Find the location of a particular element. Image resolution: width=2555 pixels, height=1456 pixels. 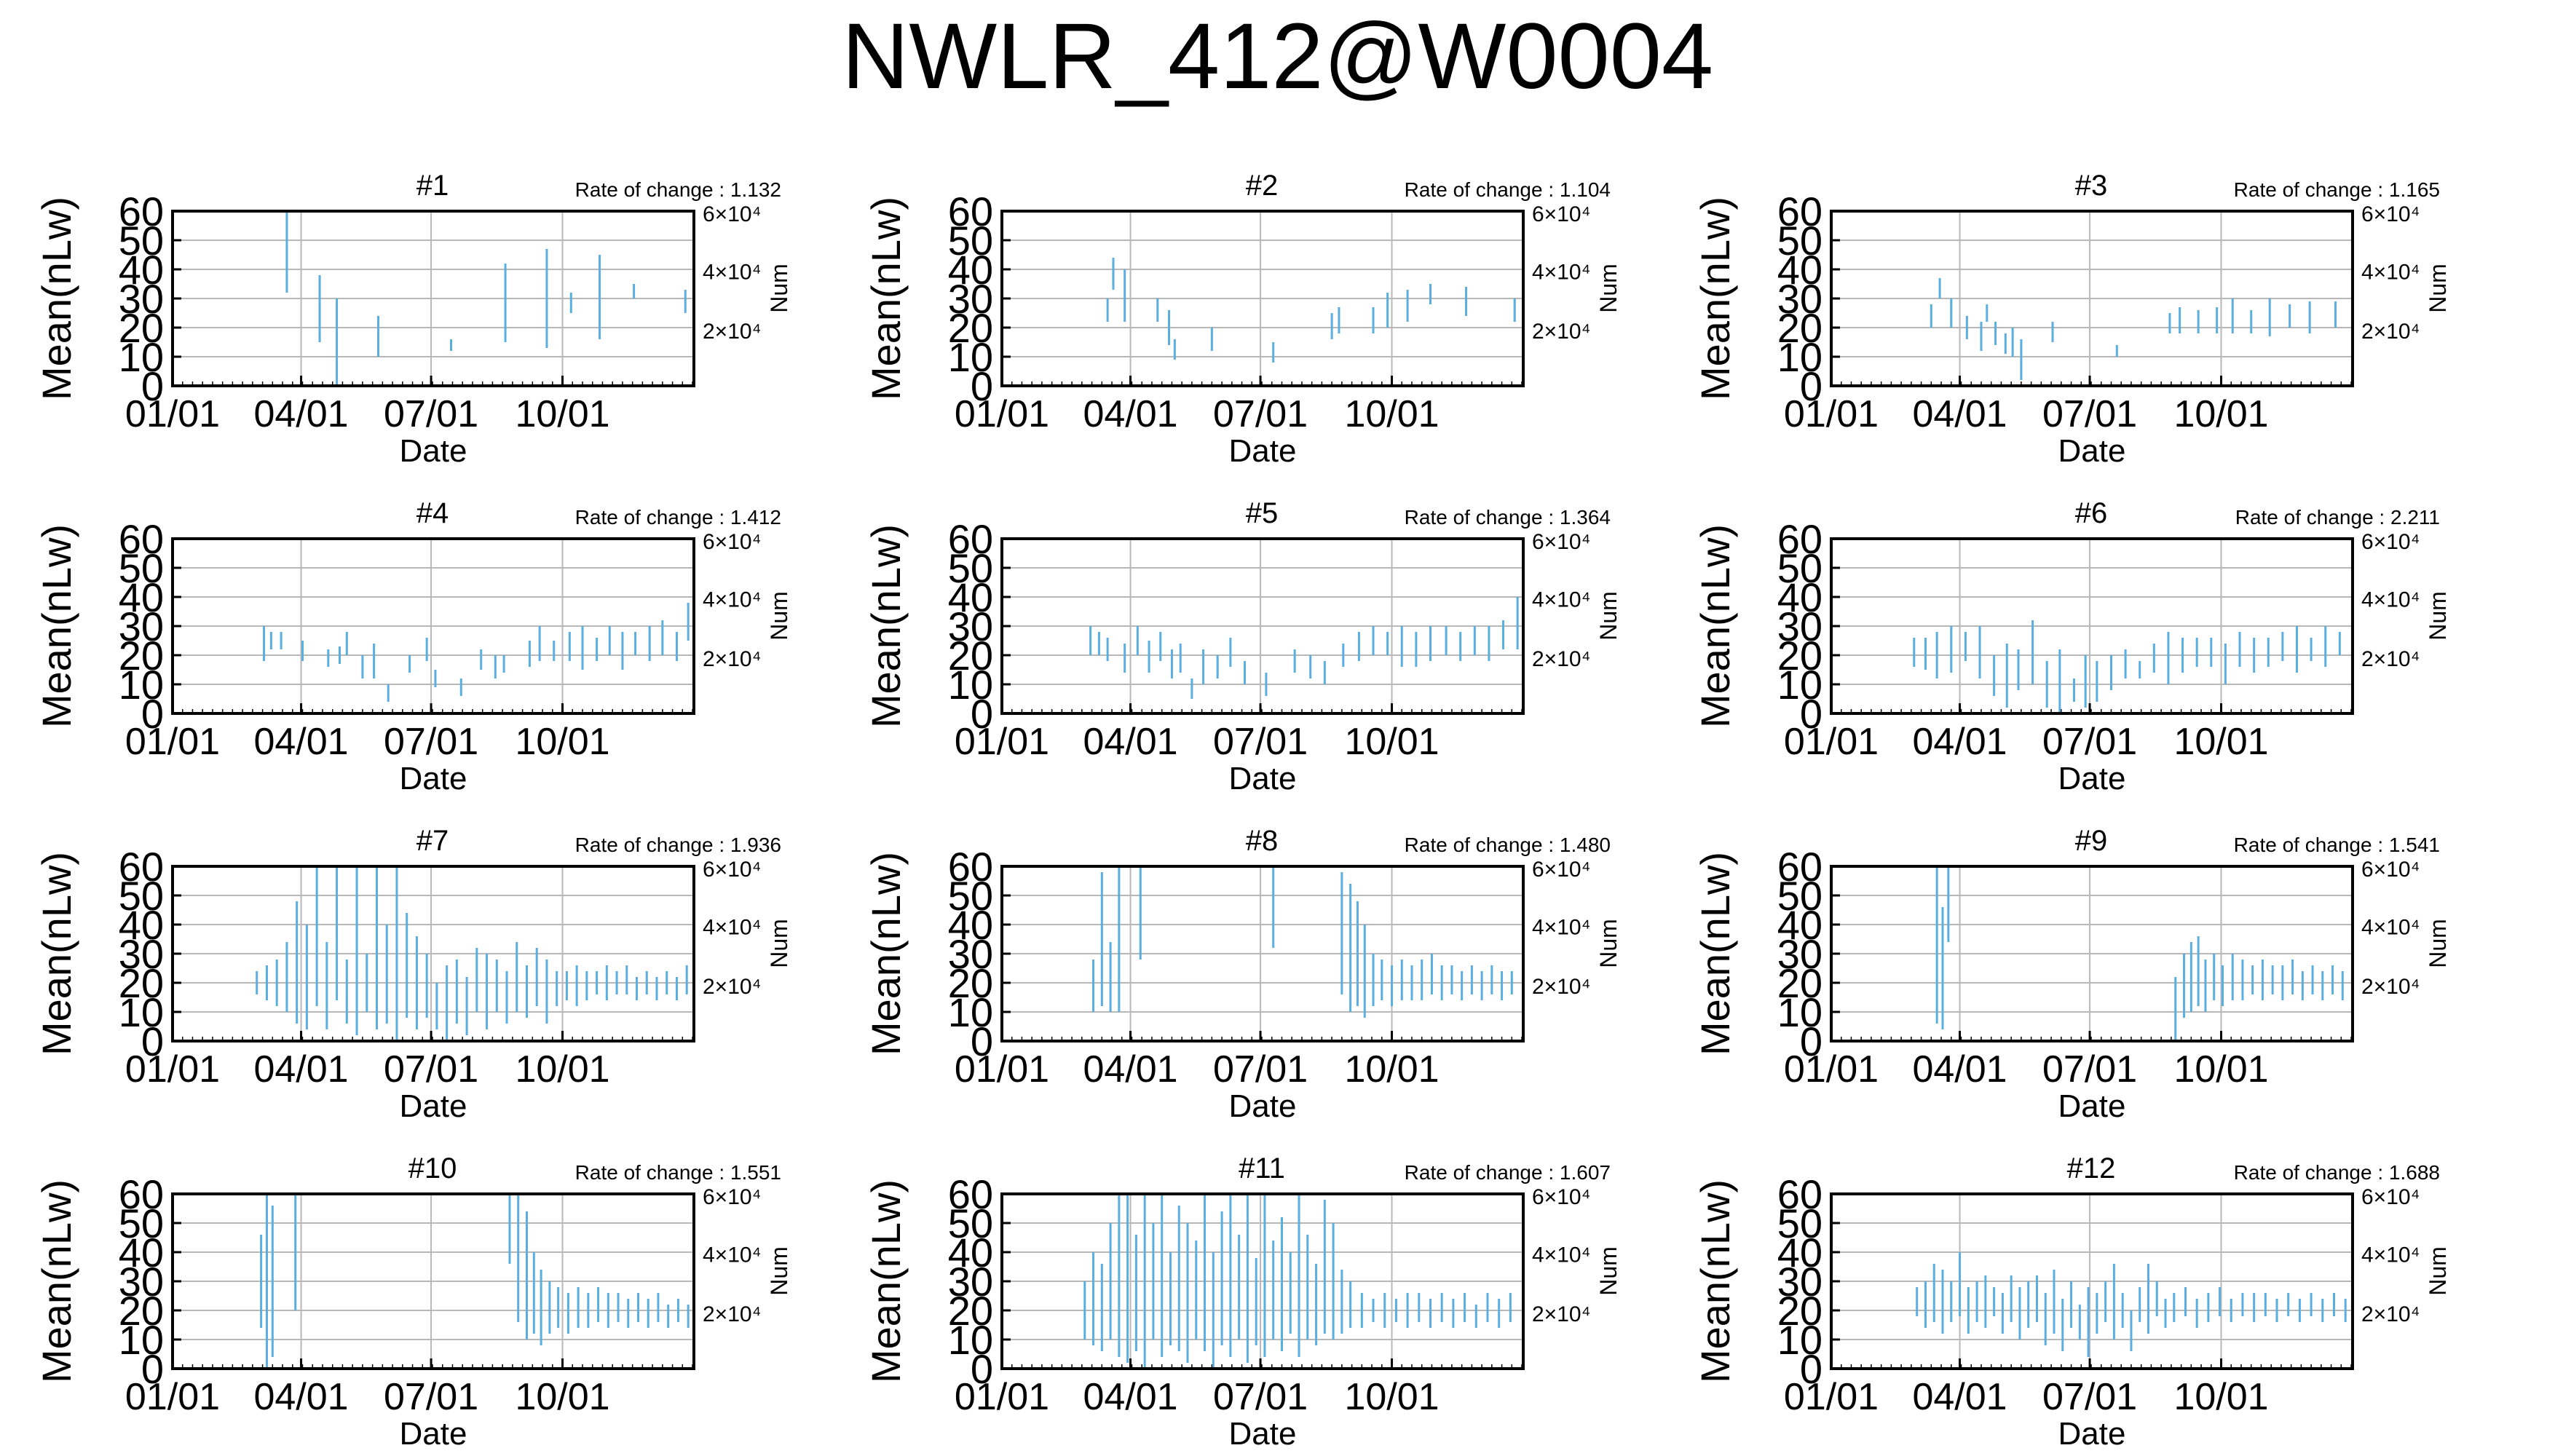

rate-value: 1.165 is located at coordinates (2414, 189).